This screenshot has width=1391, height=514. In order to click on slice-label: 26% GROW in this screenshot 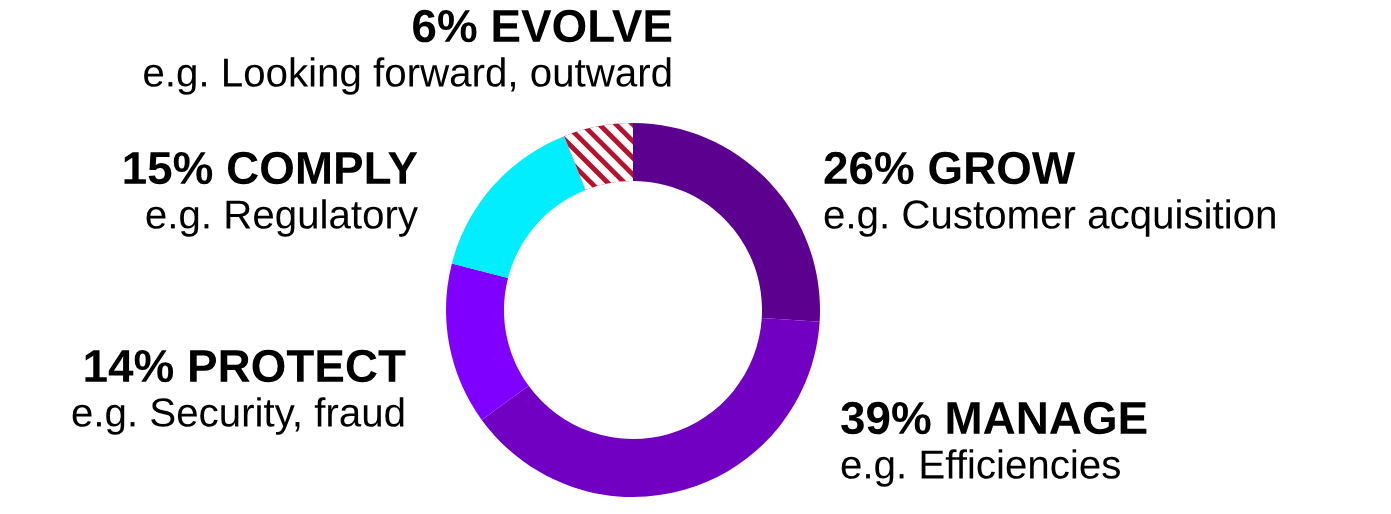, I will do `click(950, 168)`.